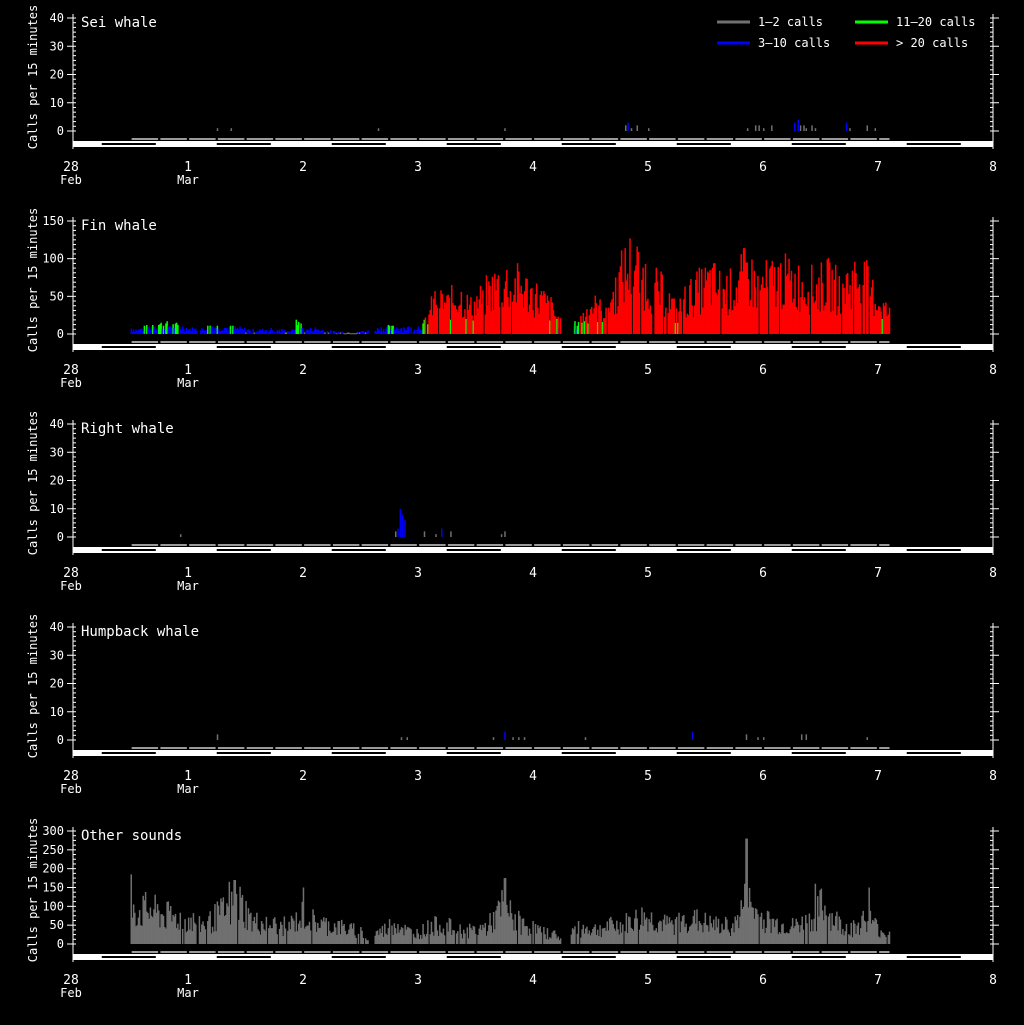  Describe the element at coordinates (303, 370) in the screenshot. I see `x-tick-label: 2` at that location.